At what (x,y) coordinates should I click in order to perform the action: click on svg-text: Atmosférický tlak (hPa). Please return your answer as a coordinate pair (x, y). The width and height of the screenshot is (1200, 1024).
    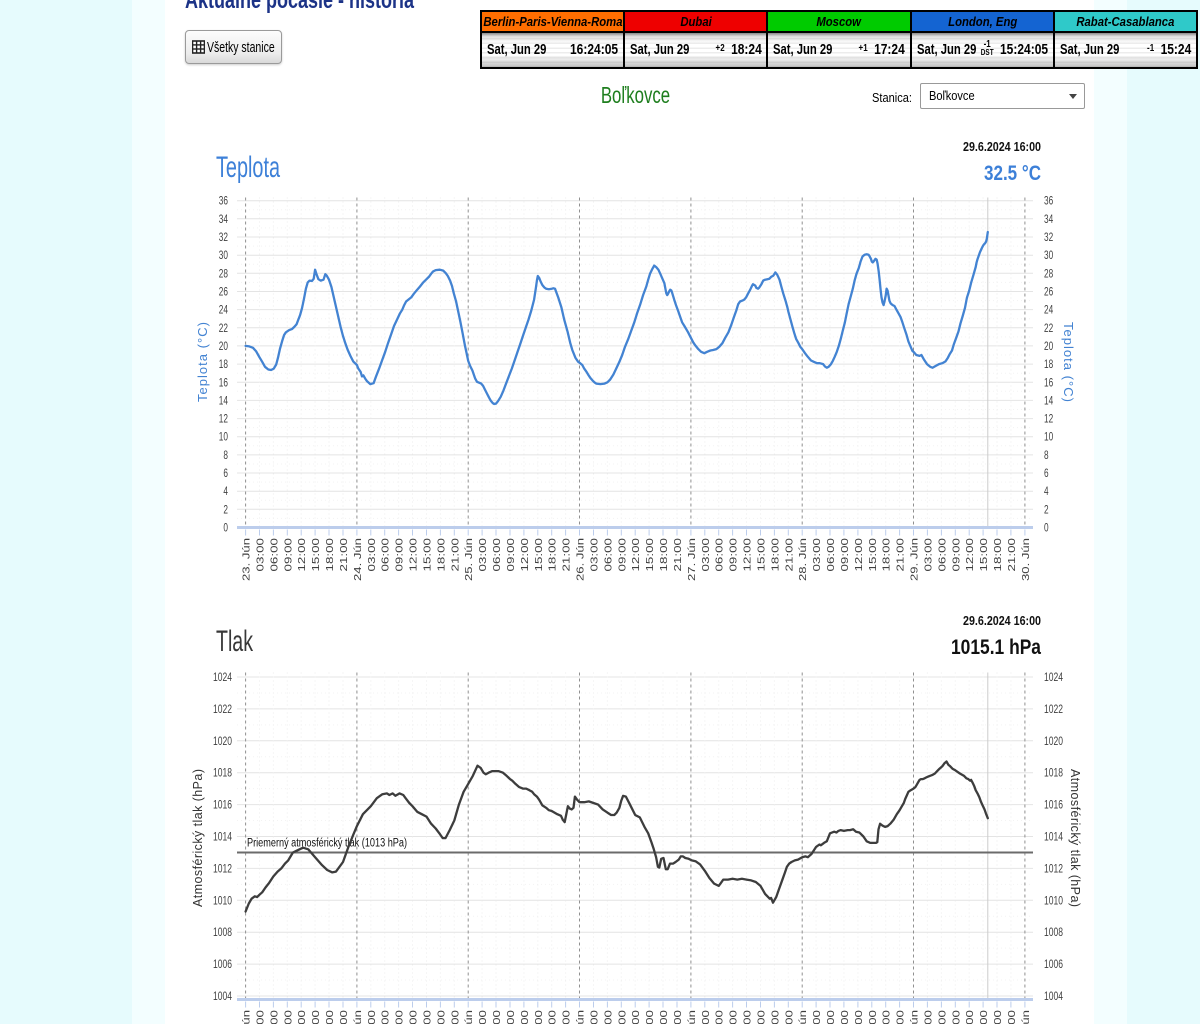
    Looking at the image, I should click on (1075, 838).